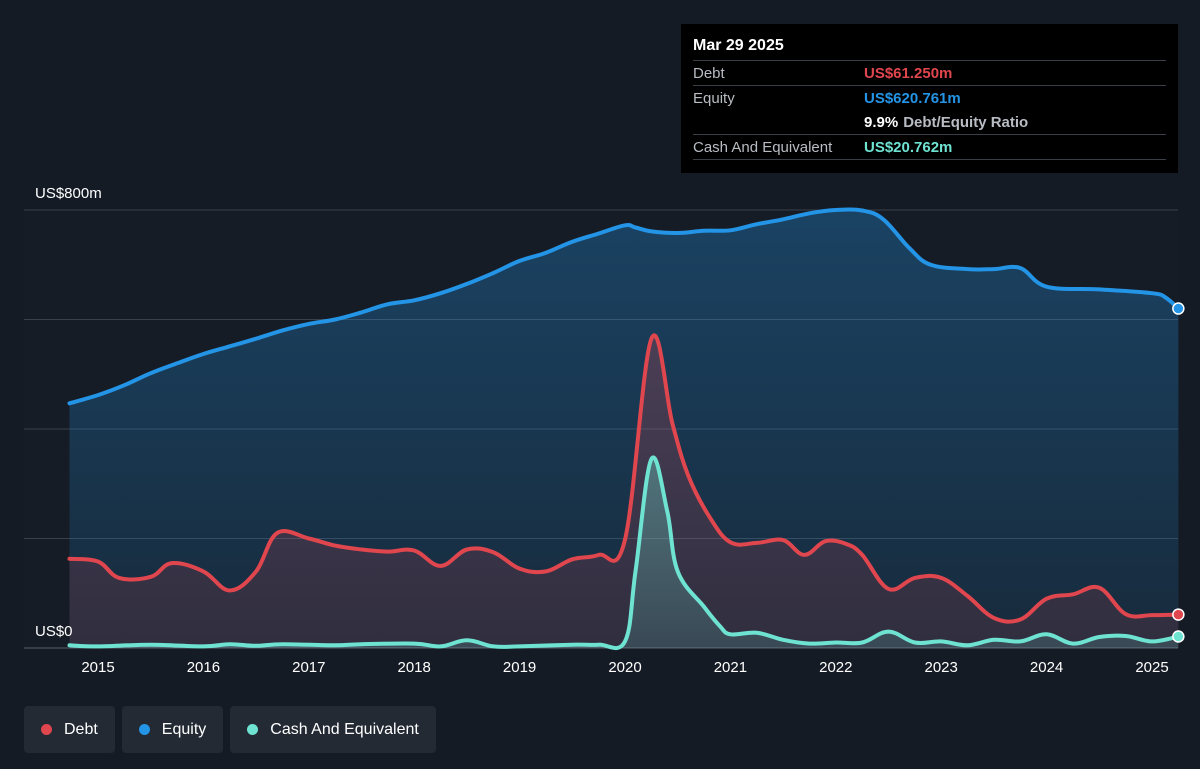  Describe the element at coordinates (97, 667) in the screenshot. I see `x-tick-label: 2015` at that location.